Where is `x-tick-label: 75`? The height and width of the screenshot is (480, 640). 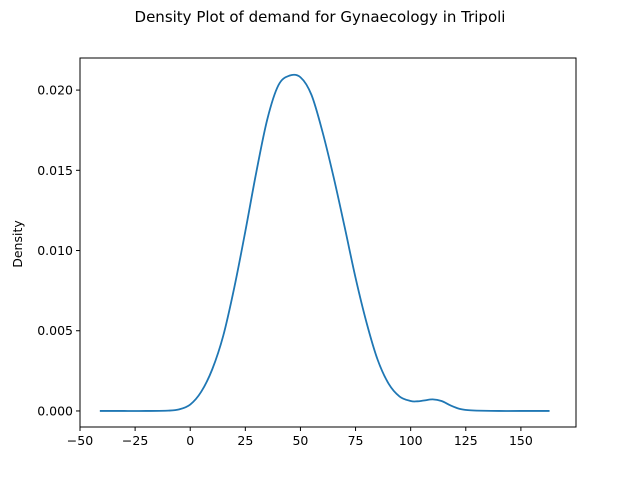
x-tick-label: 75 is located at coordinates (356, 440).